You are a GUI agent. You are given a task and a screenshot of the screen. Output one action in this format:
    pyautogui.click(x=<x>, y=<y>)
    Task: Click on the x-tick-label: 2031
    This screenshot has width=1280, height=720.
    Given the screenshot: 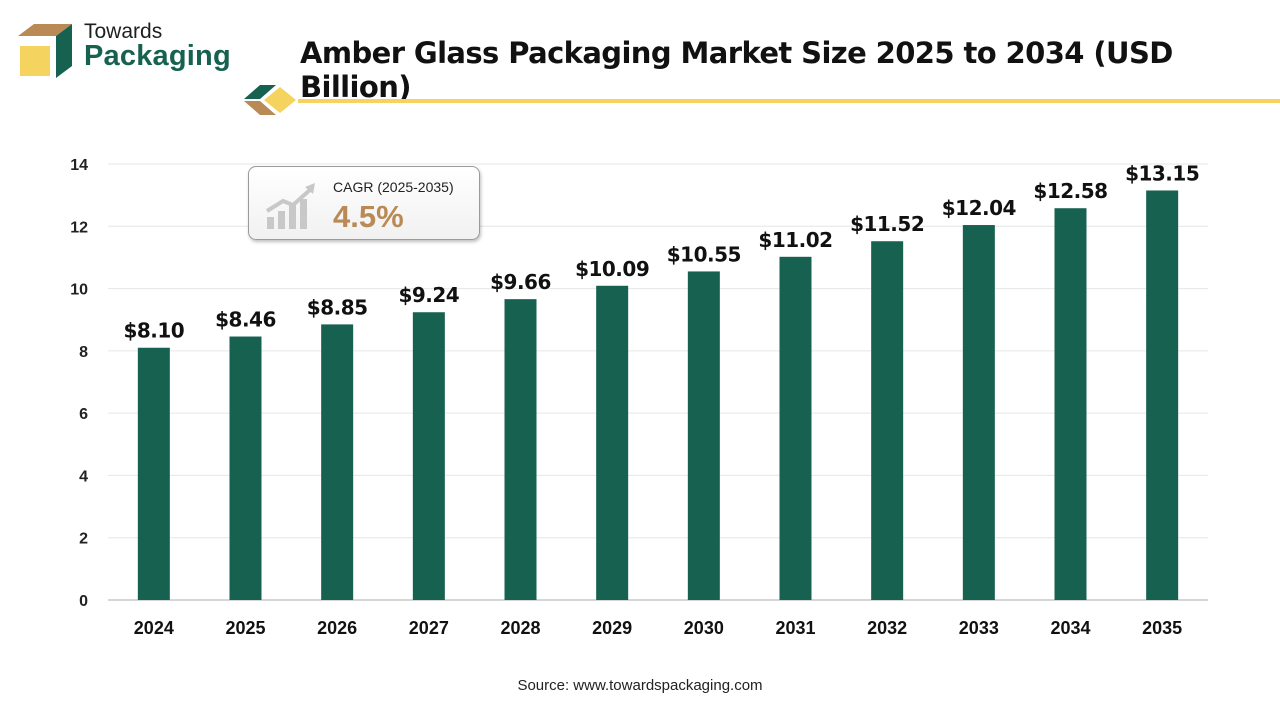 What is the action you would take?
    pyautogui.click(x=795, y=628)
    